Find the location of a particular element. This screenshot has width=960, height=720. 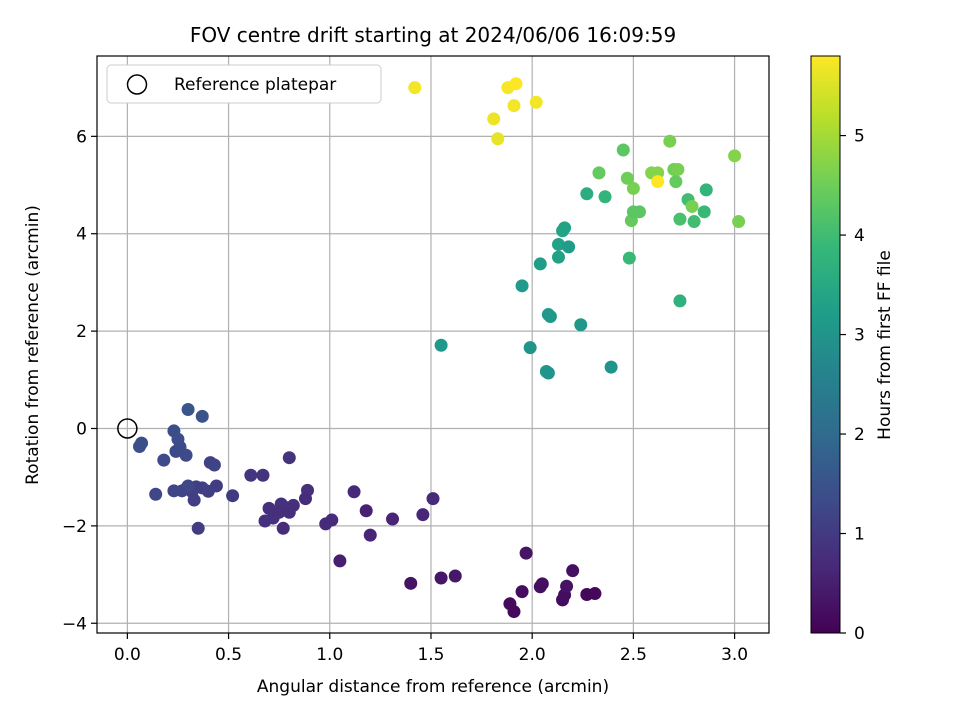

colorbar-ticks: 0 1 2 3 4 5 is located at coordinates (852, 385).